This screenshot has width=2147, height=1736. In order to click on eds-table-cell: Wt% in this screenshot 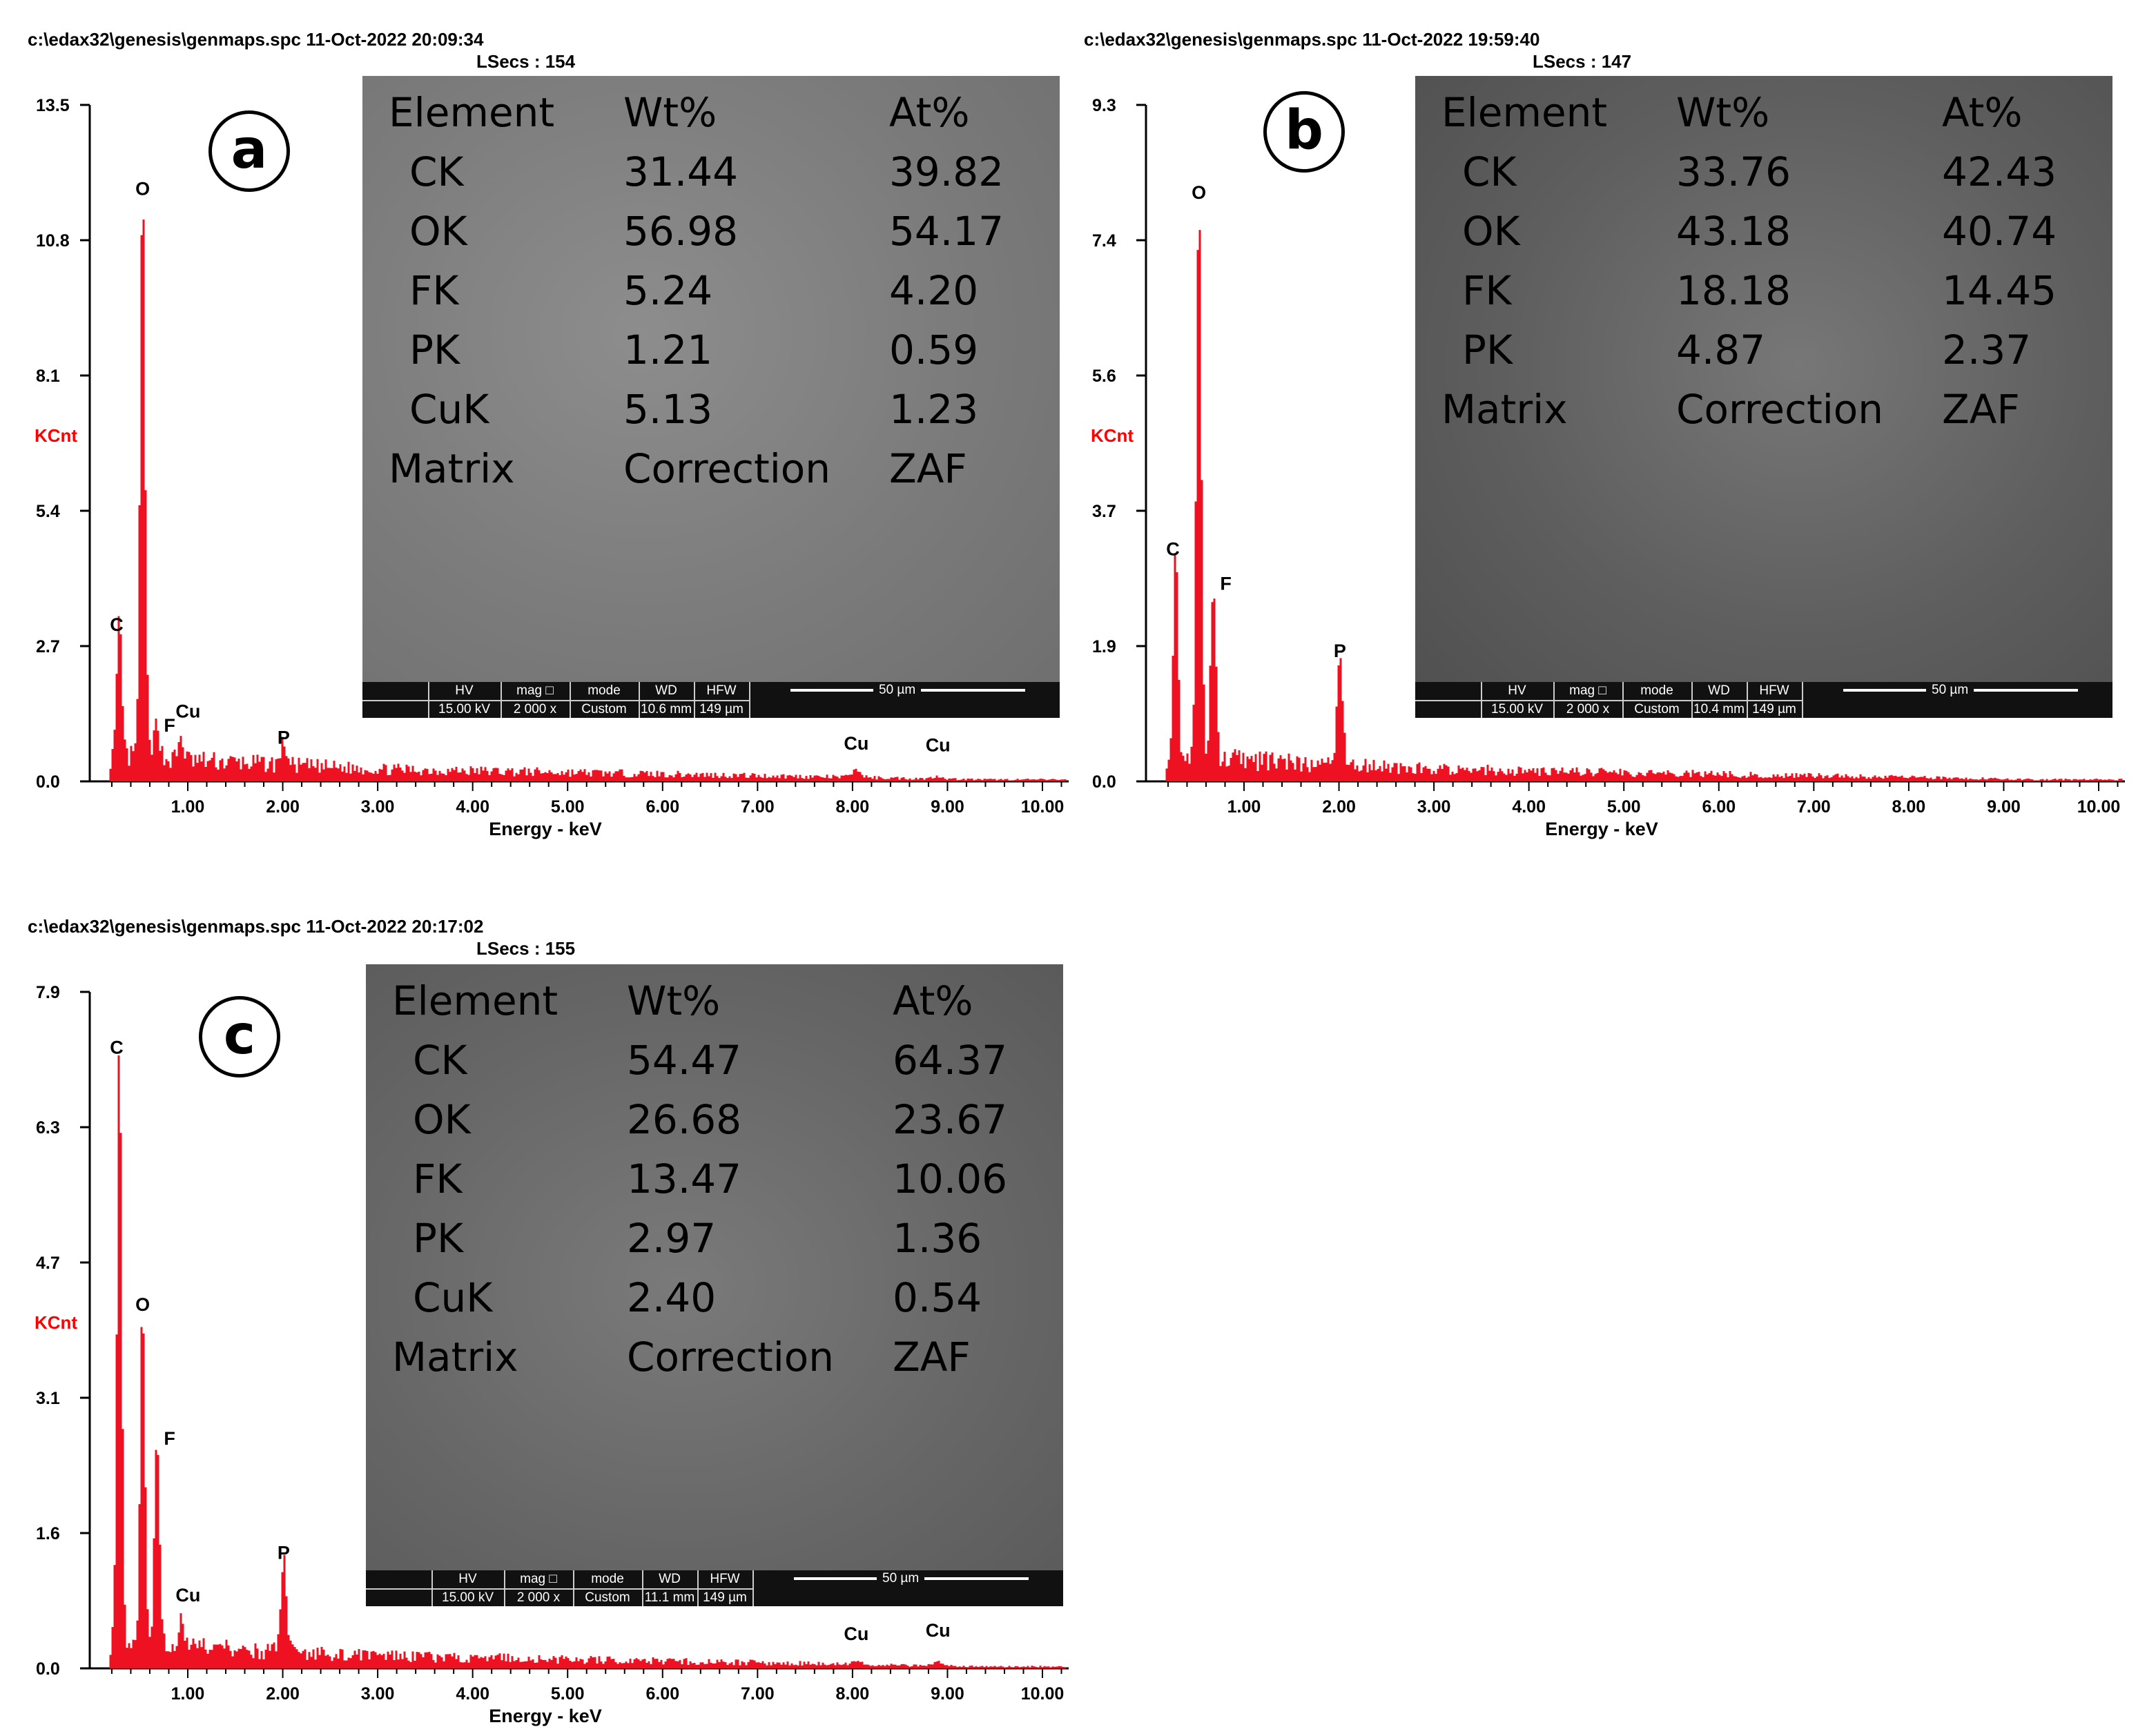, I will do `click(674, 1000)`.